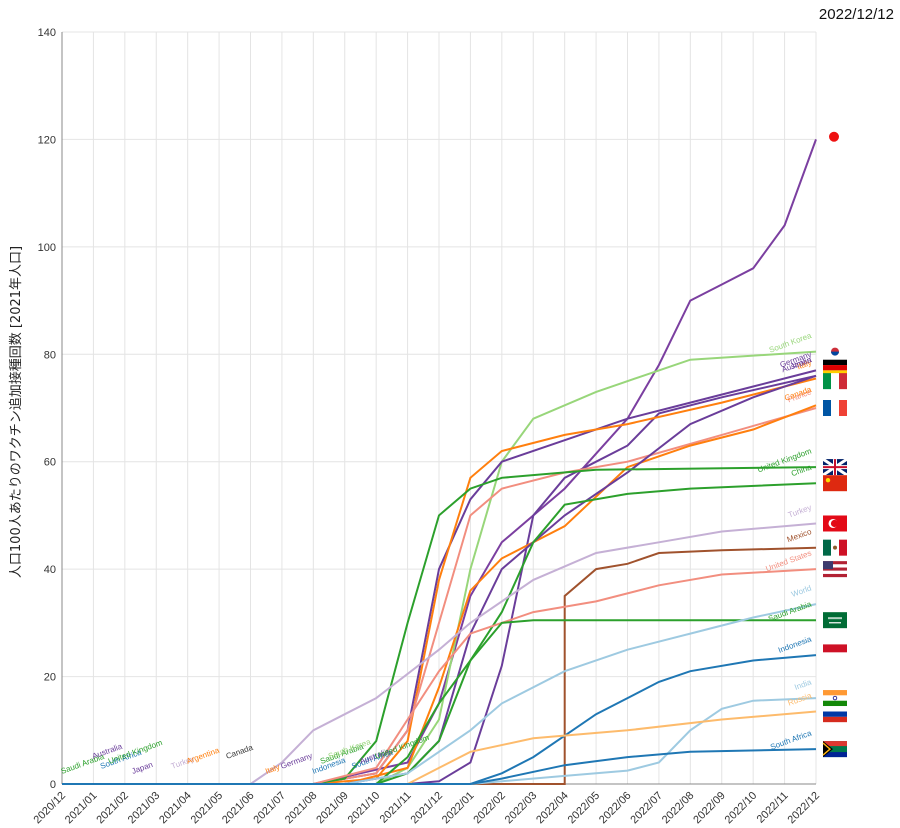  What do you see at coordinates (521, 808) in the screenshot?
I see `x-tick-label: 2022/03` at bounding box center [521, 808].